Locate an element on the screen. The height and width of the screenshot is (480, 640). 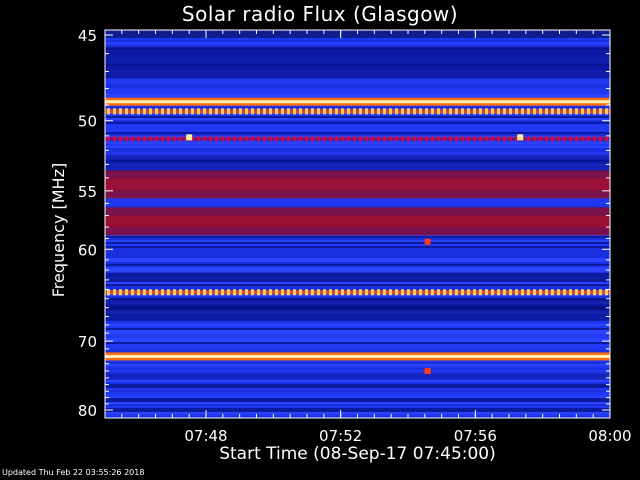
intensity-band-core is located at coordinates (357, 221).